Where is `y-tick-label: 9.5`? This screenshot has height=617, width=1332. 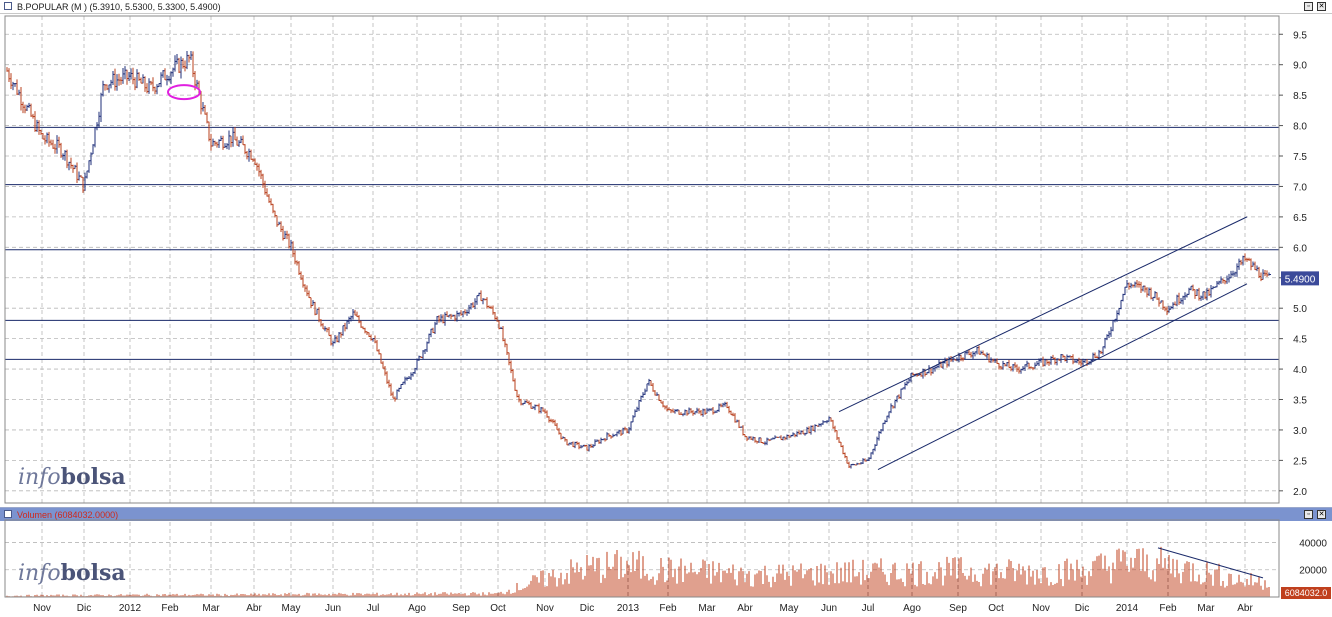 y-tick-label: 9.5 is located at coordinates (1300, 35).